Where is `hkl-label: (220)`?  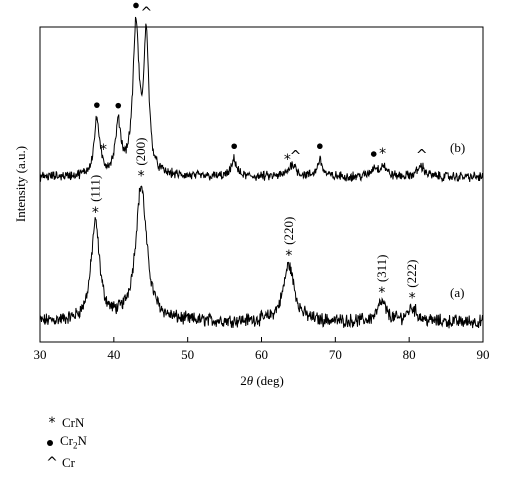
hkl-label: (220) is located at coordinates (288, 231).